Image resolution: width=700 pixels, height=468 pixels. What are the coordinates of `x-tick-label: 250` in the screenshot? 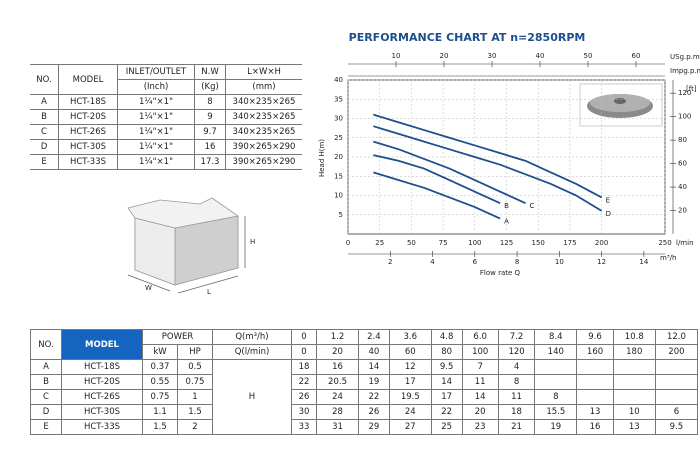 It's located at (664, 243).